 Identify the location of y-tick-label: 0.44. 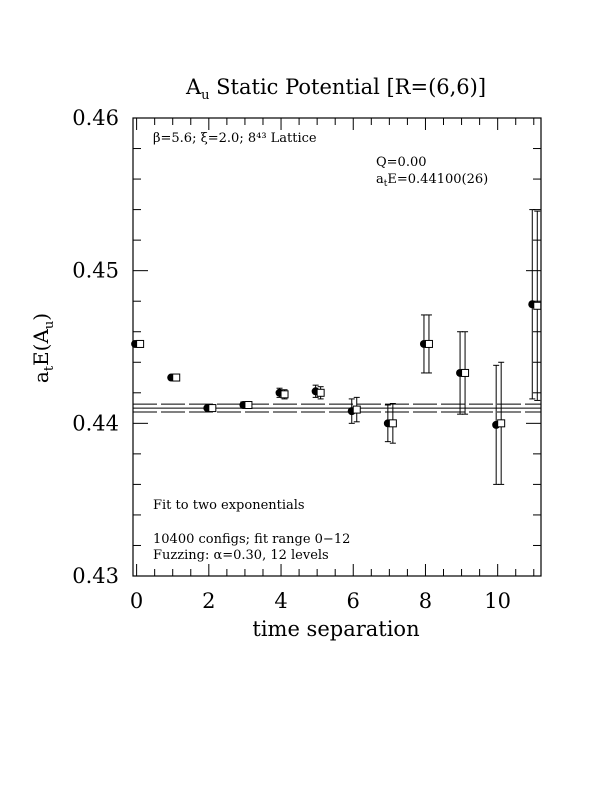
(95, 423).